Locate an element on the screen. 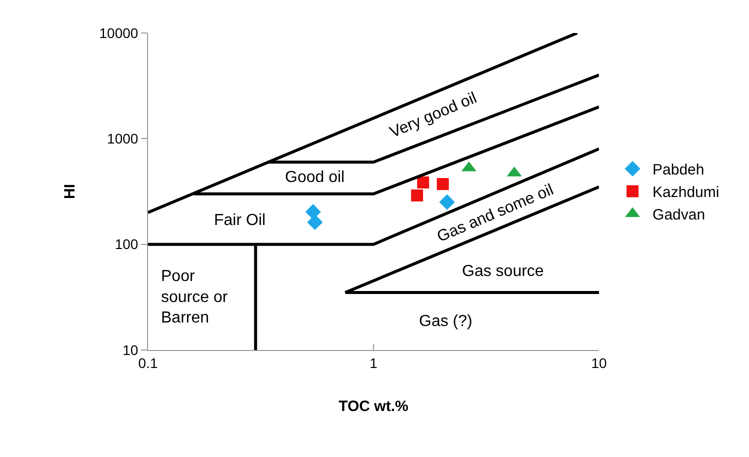 The height and width of the screenshot is (457, 749). x-axis-title: TOC wt.% is located at coordinates (373, 406).